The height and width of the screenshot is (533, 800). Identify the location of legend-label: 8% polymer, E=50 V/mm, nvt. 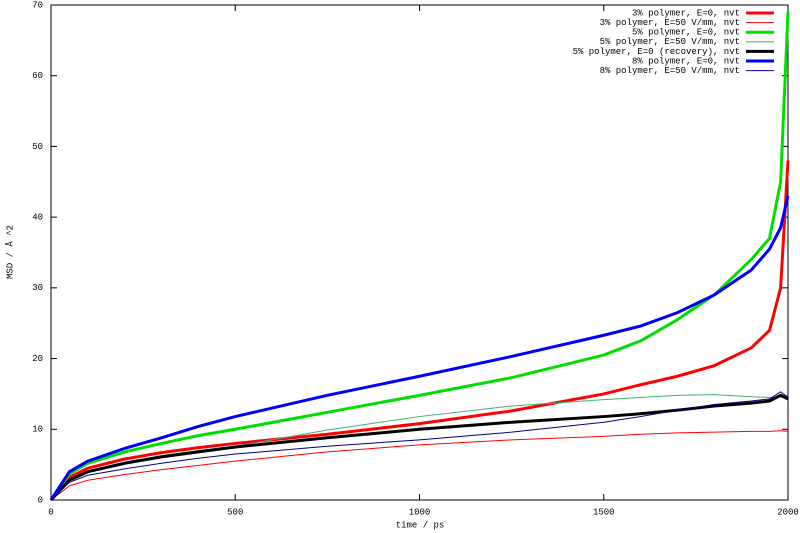
(670, 71).